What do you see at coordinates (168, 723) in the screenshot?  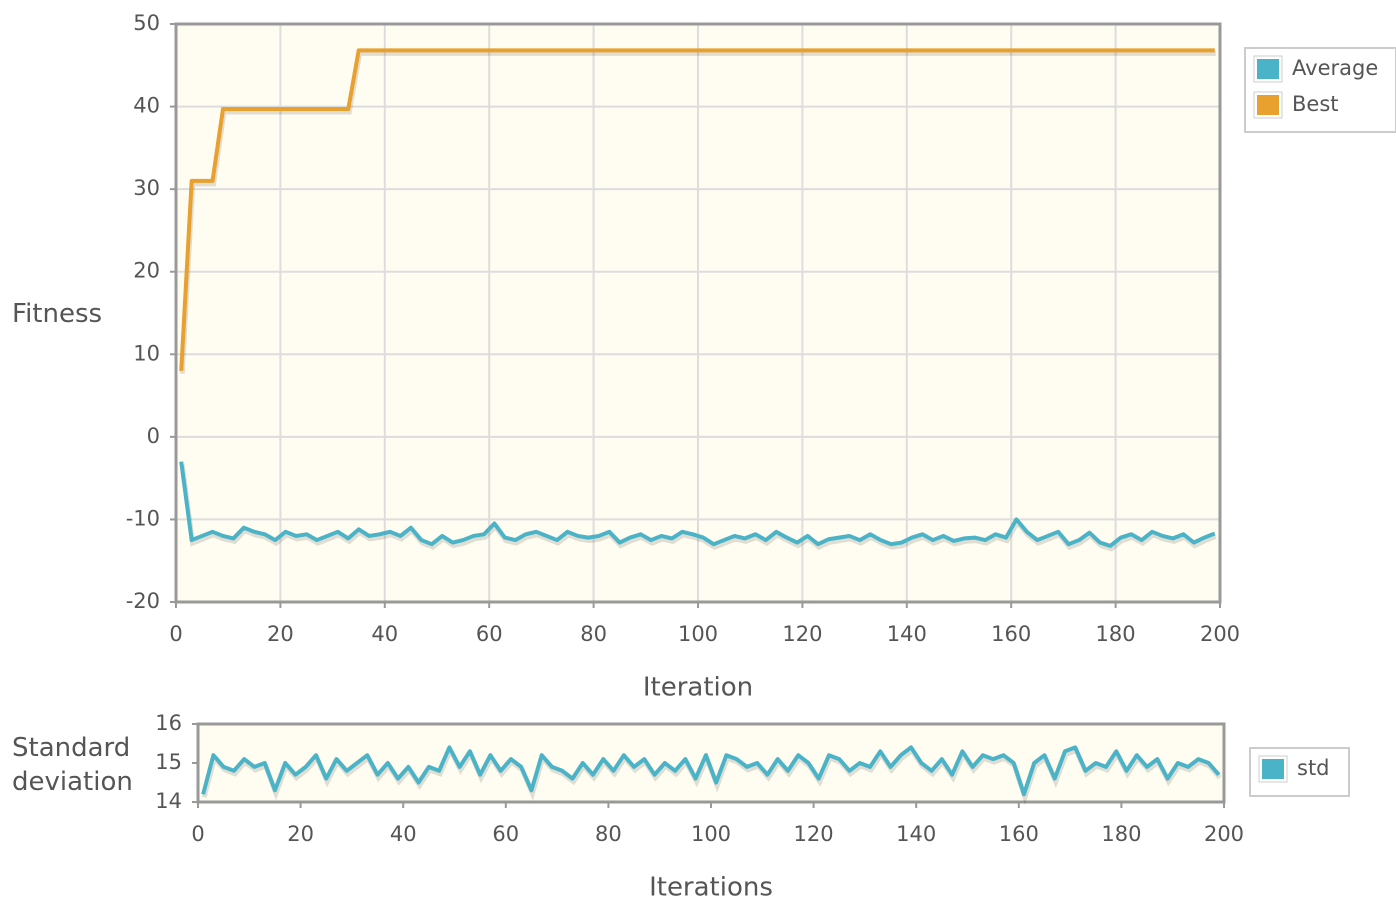 I see `y-tick-label: 16` at bounding box center [168, 723].